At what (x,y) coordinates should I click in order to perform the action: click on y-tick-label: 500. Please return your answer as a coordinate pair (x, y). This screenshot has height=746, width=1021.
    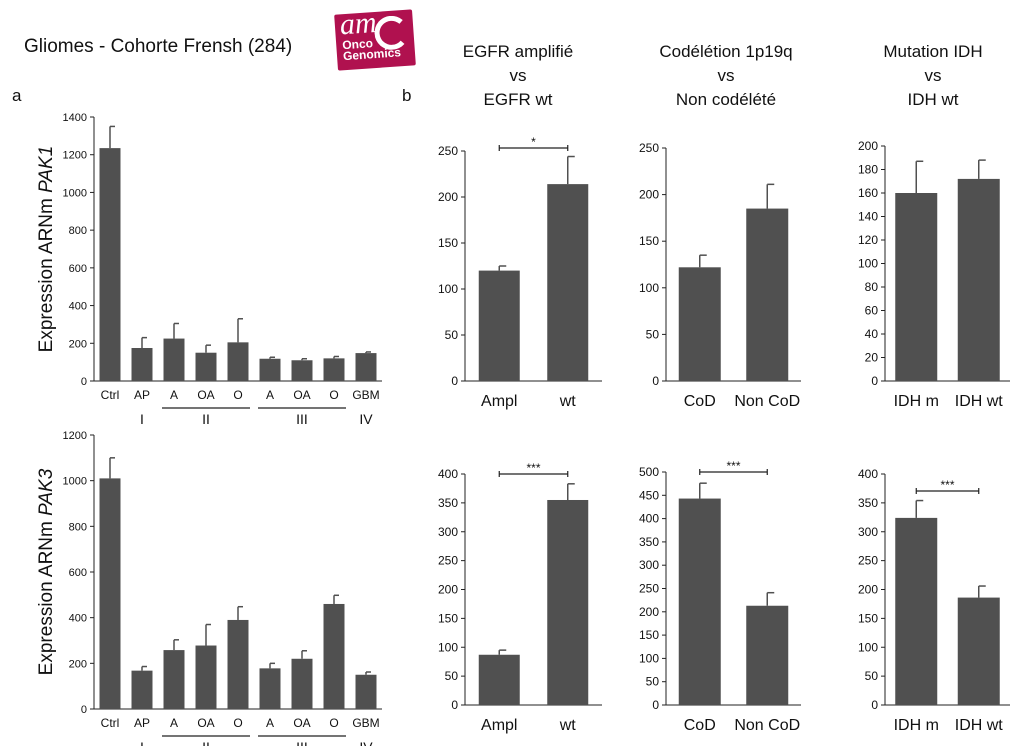
    Looking at the image, I should click on (649, 472).